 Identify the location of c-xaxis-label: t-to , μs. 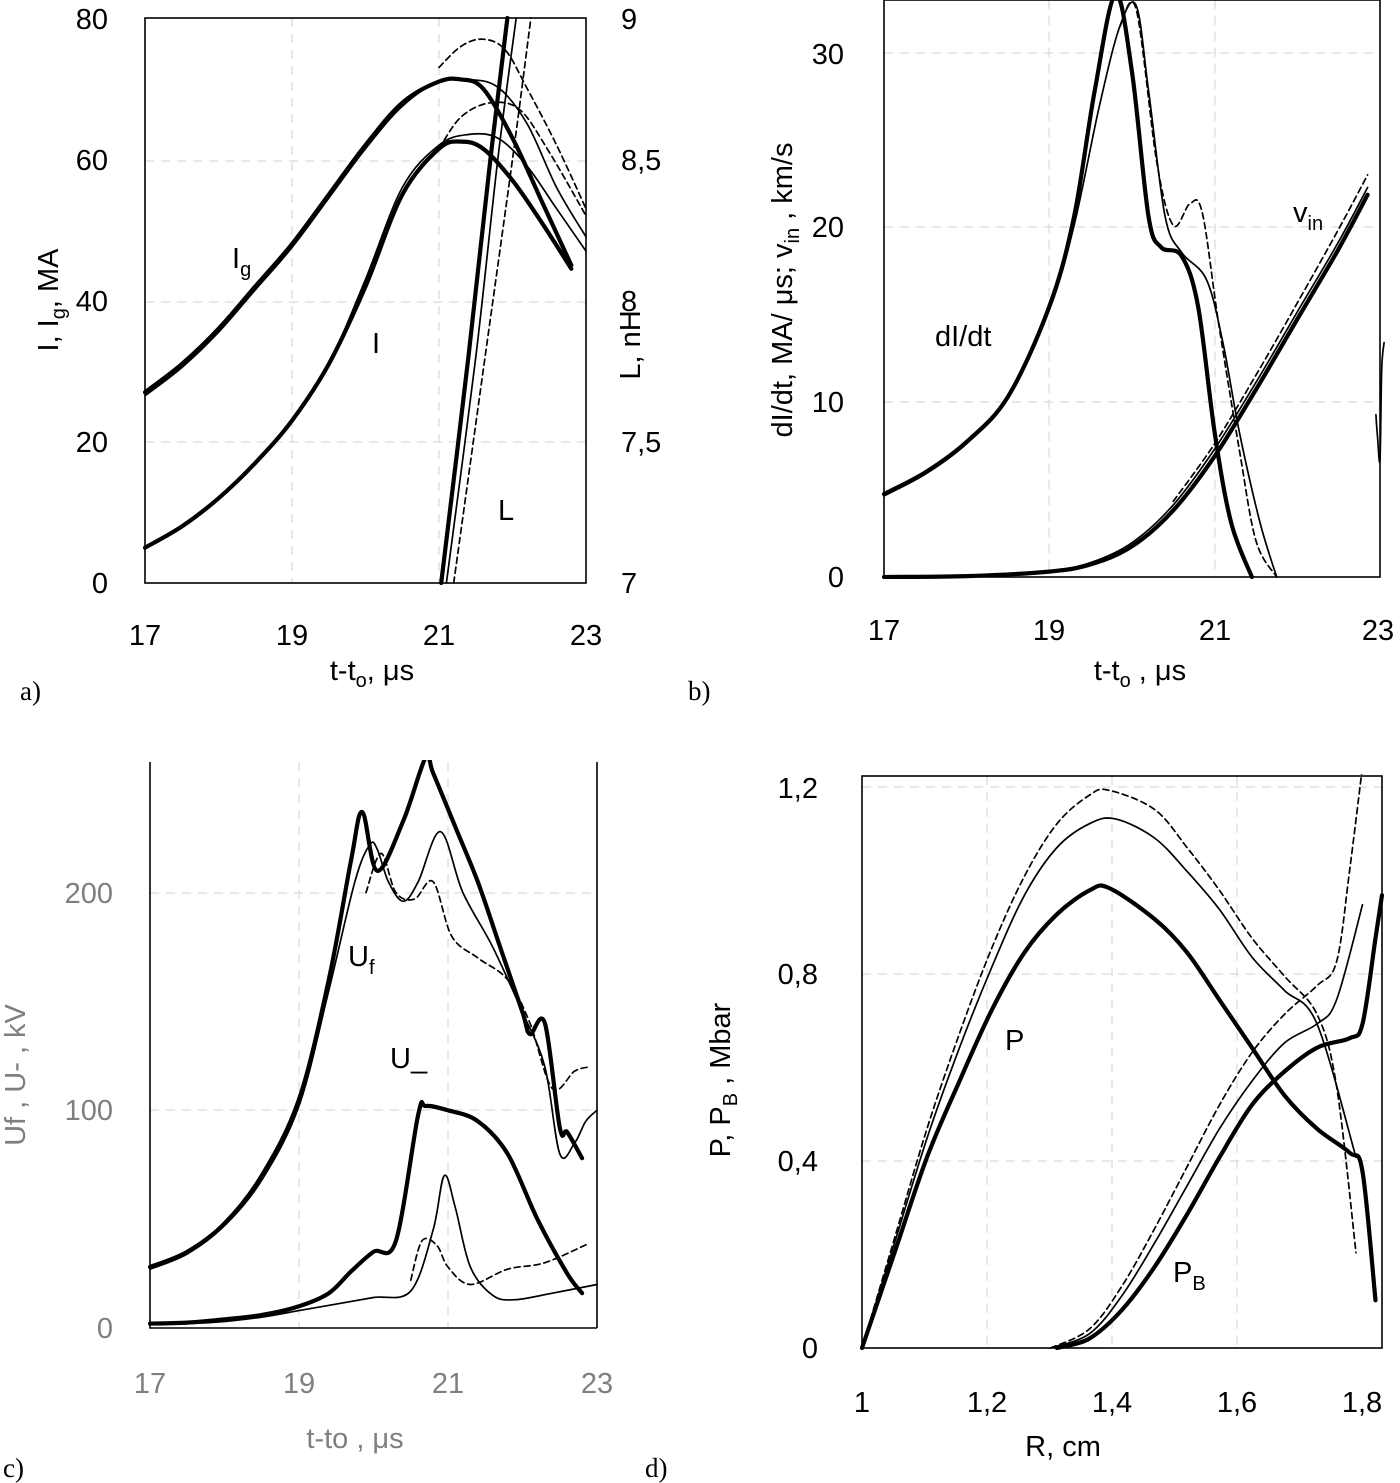
(354, 1439).